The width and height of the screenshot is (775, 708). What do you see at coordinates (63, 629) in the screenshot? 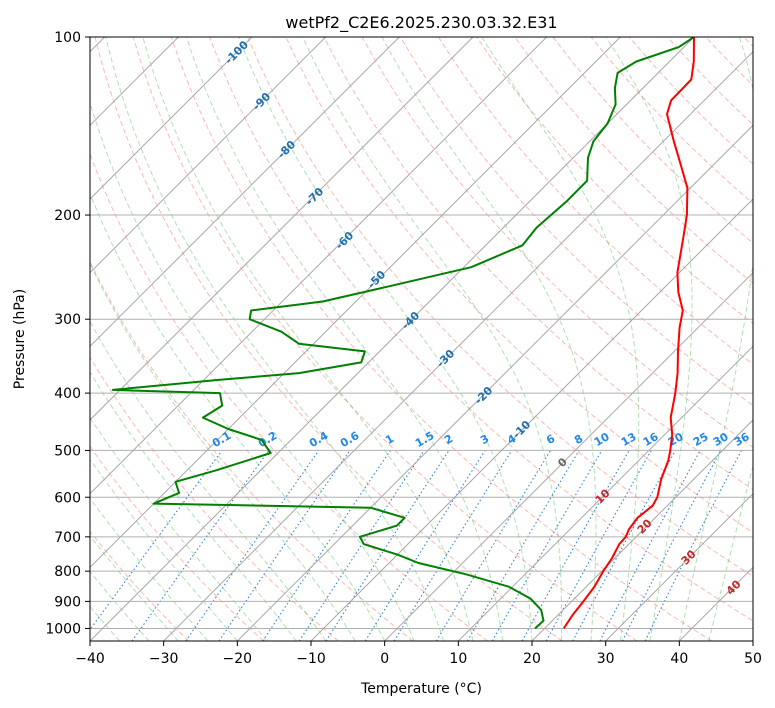
I see `y-tick-label: 1000` at bounding box center [63, 629].